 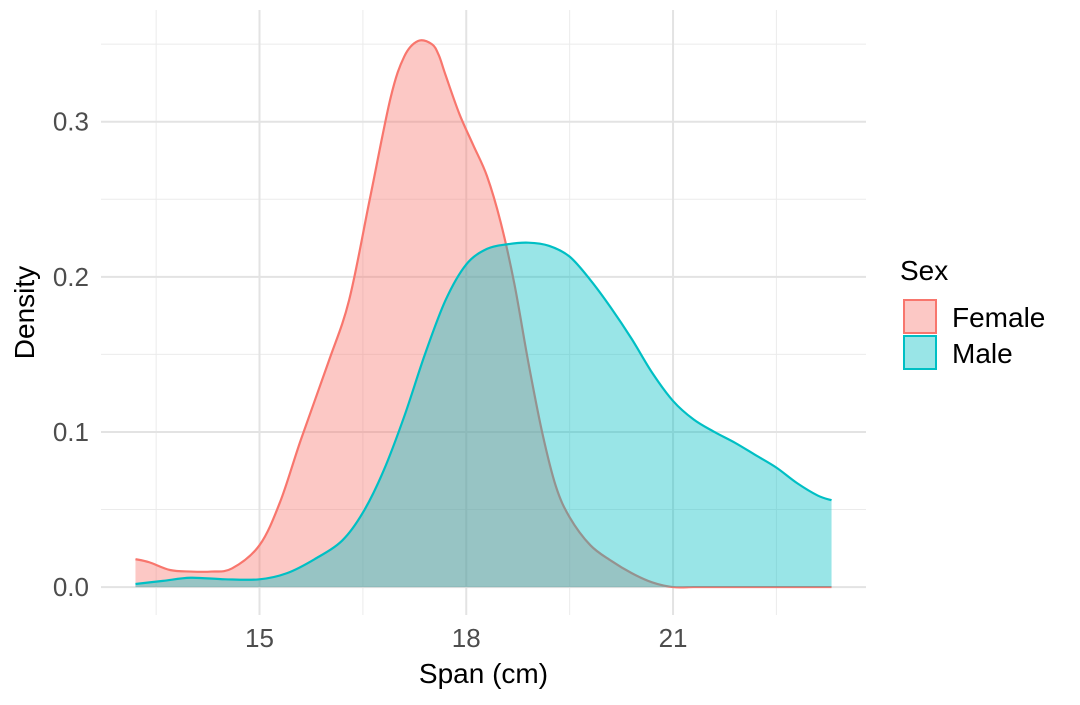 I want to click on legend-title: Sex, so click(x=924, y=270).